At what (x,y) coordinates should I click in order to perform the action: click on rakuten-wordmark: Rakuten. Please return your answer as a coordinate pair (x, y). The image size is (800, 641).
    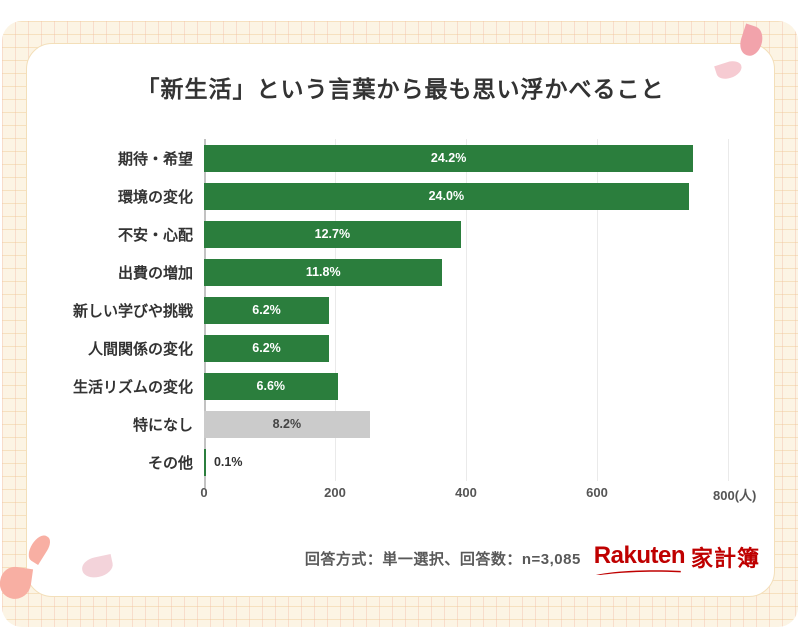
    Looking at the image, I should click on (639, 558).